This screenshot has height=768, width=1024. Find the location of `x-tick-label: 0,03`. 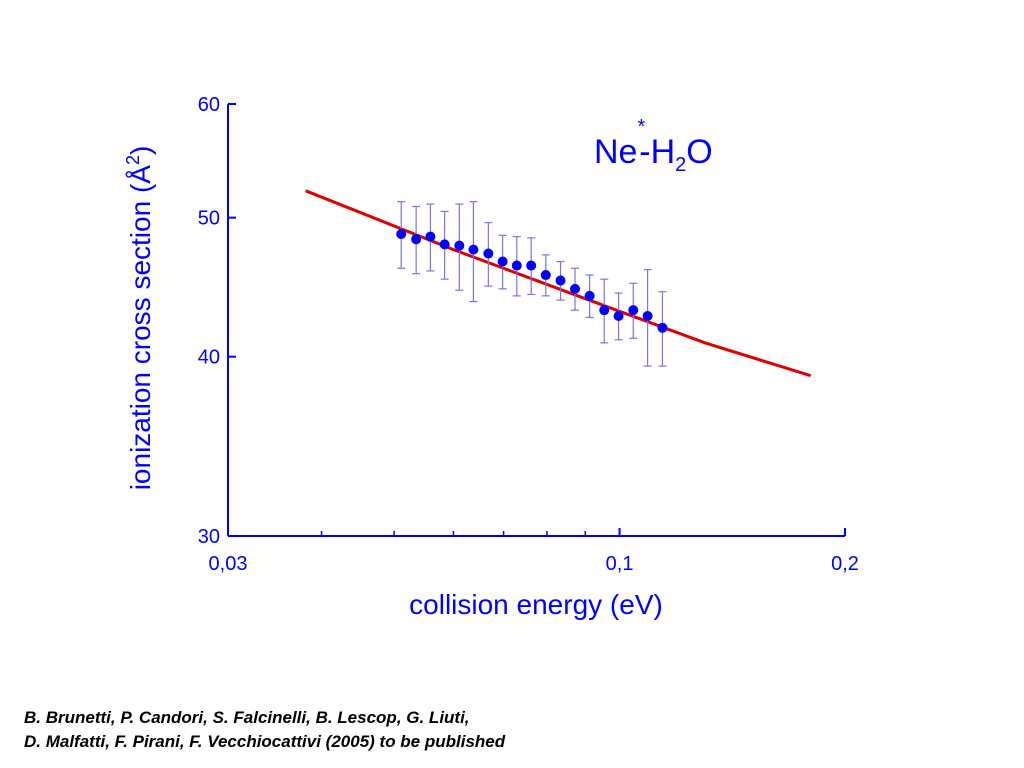

x-tick-label: 0,03 is located at coordinates (228, 564).